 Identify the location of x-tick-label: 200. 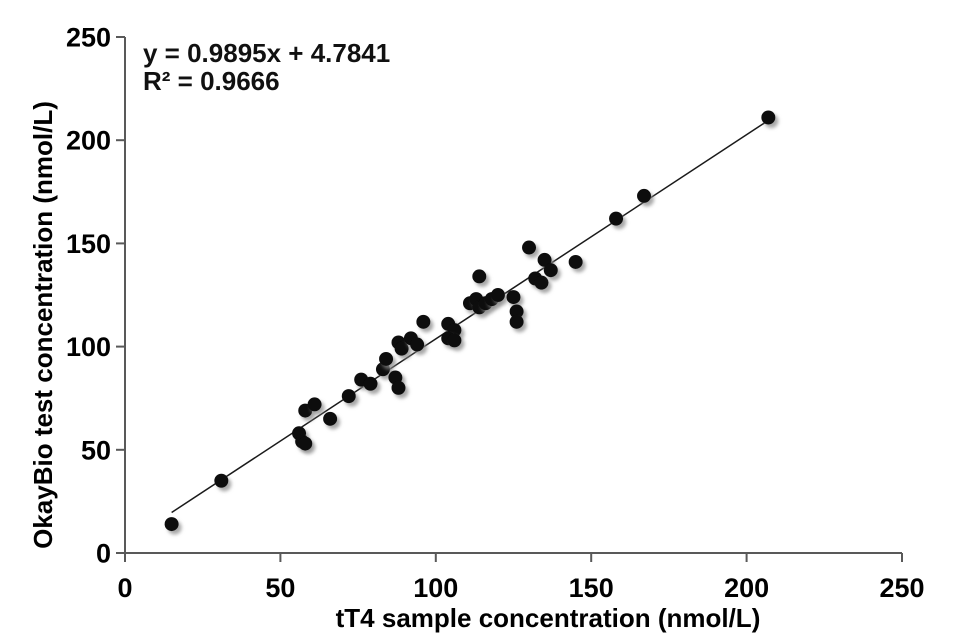
(746, 588).